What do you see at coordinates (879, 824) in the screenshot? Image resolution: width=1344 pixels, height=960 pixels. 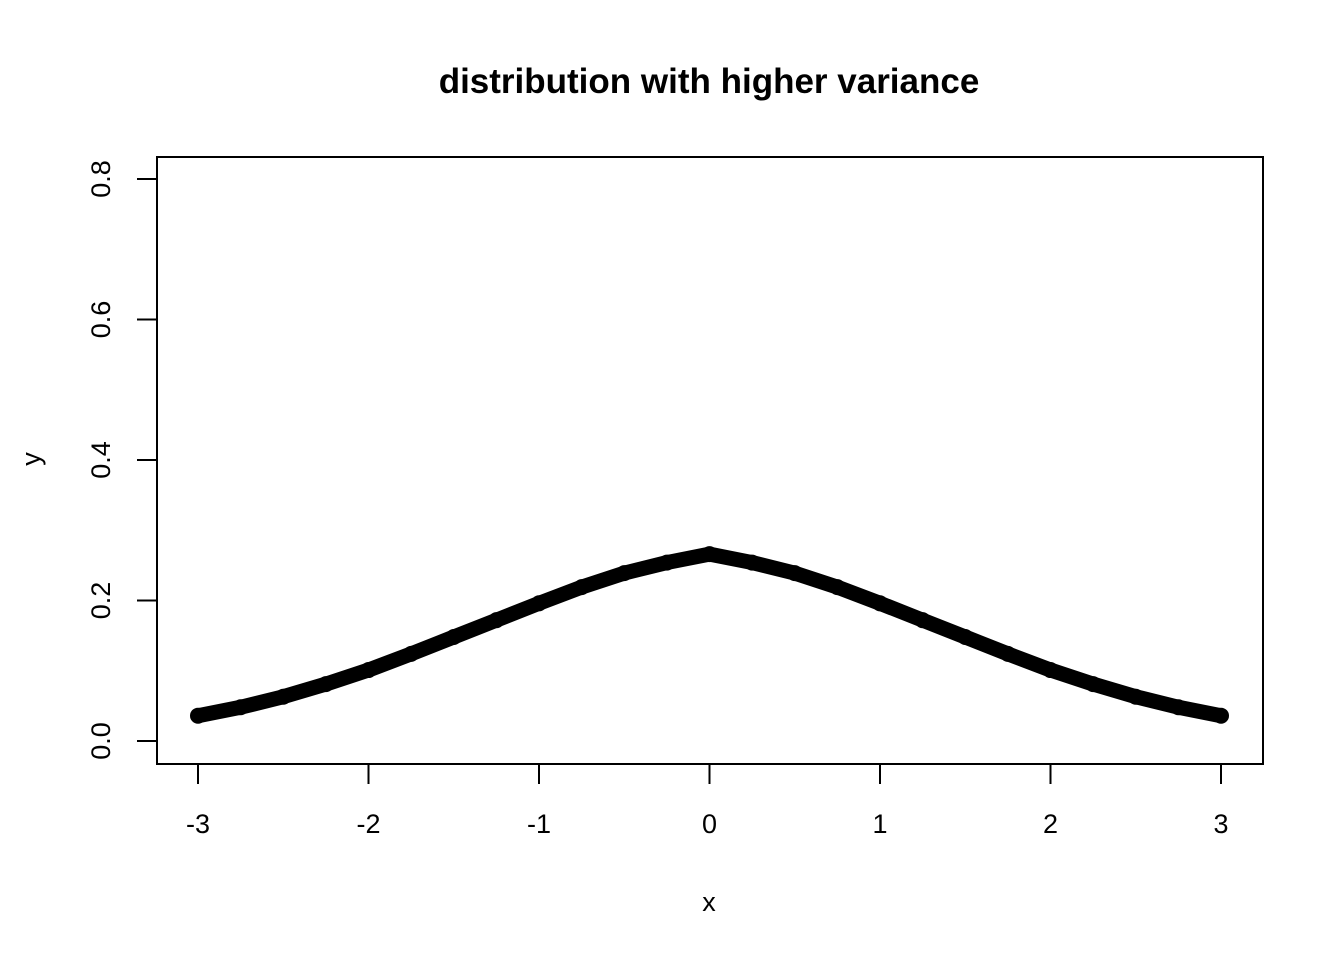 I see `x-tick-label: 1` at bounding box center [879, 824].